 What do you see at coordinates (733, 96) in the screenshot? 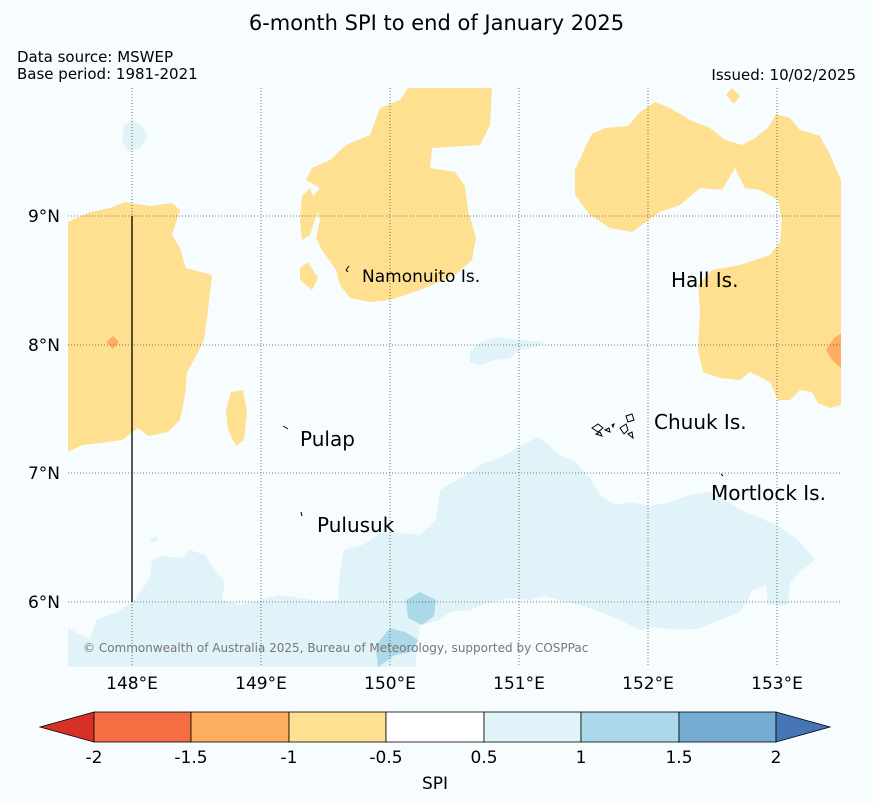
I see `dry-spot-north-east` at bounding box center [733, 96].